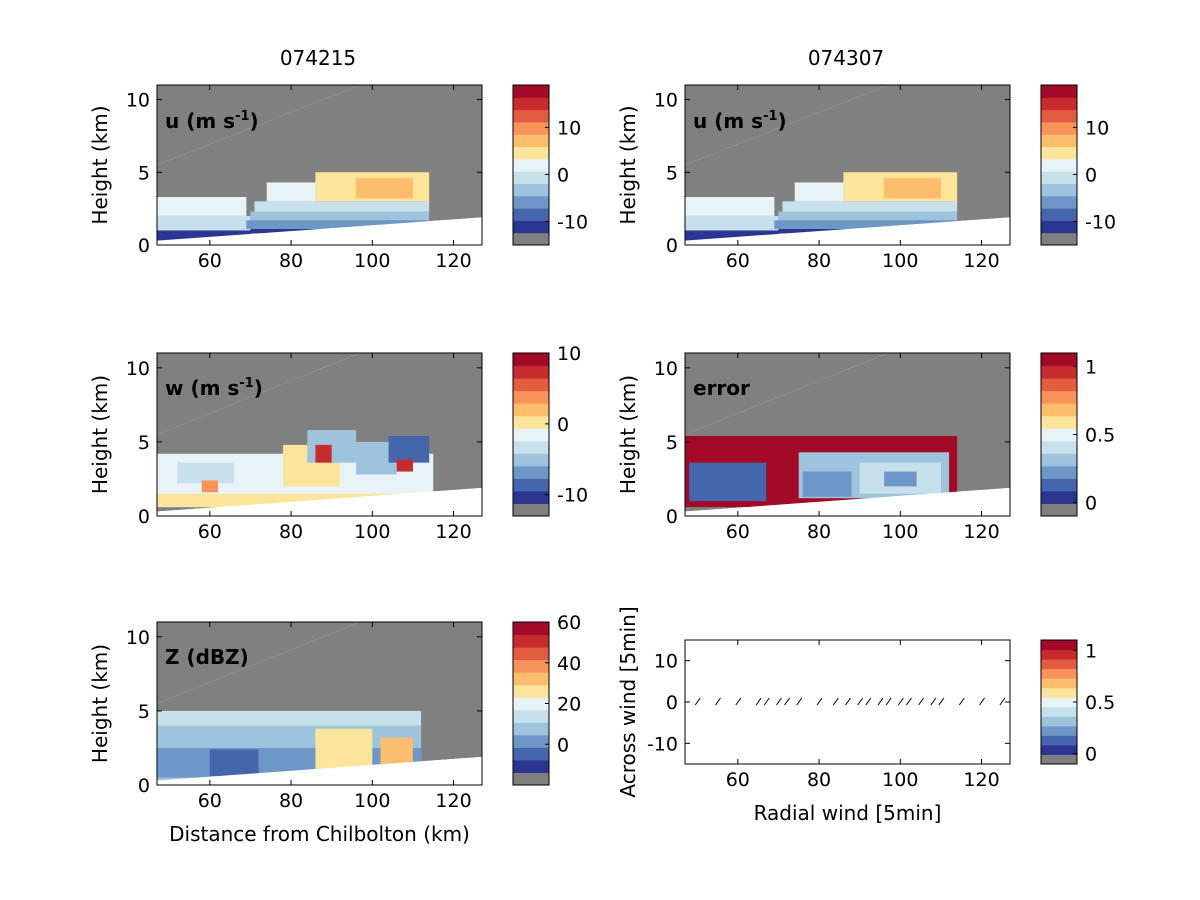 Image resolution: width=1200 pixels, height=900 pixels. I want to click on y-tick-label: -10, so click(662, 744).